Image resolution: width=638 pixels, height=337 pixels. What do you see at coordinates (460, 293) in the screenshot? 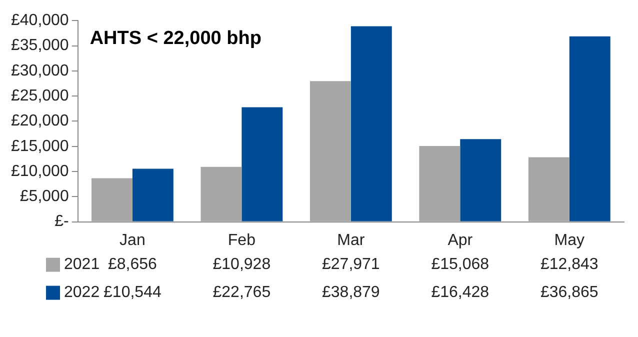
I see `data-label: £16,428` at bounding box center [460, 293].